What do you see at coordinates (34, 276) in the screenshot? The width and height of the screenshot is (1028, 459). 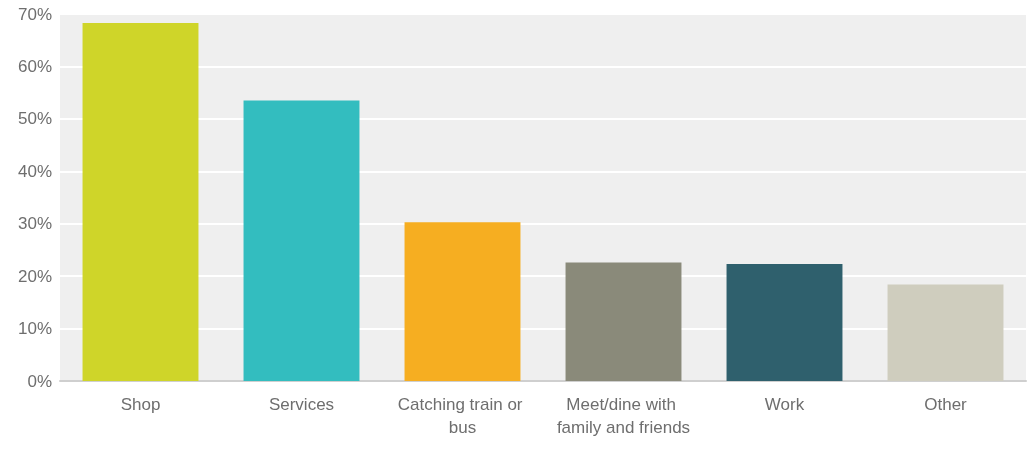 I see `y-tick-label: 20%` at bounding box center [34, 276].